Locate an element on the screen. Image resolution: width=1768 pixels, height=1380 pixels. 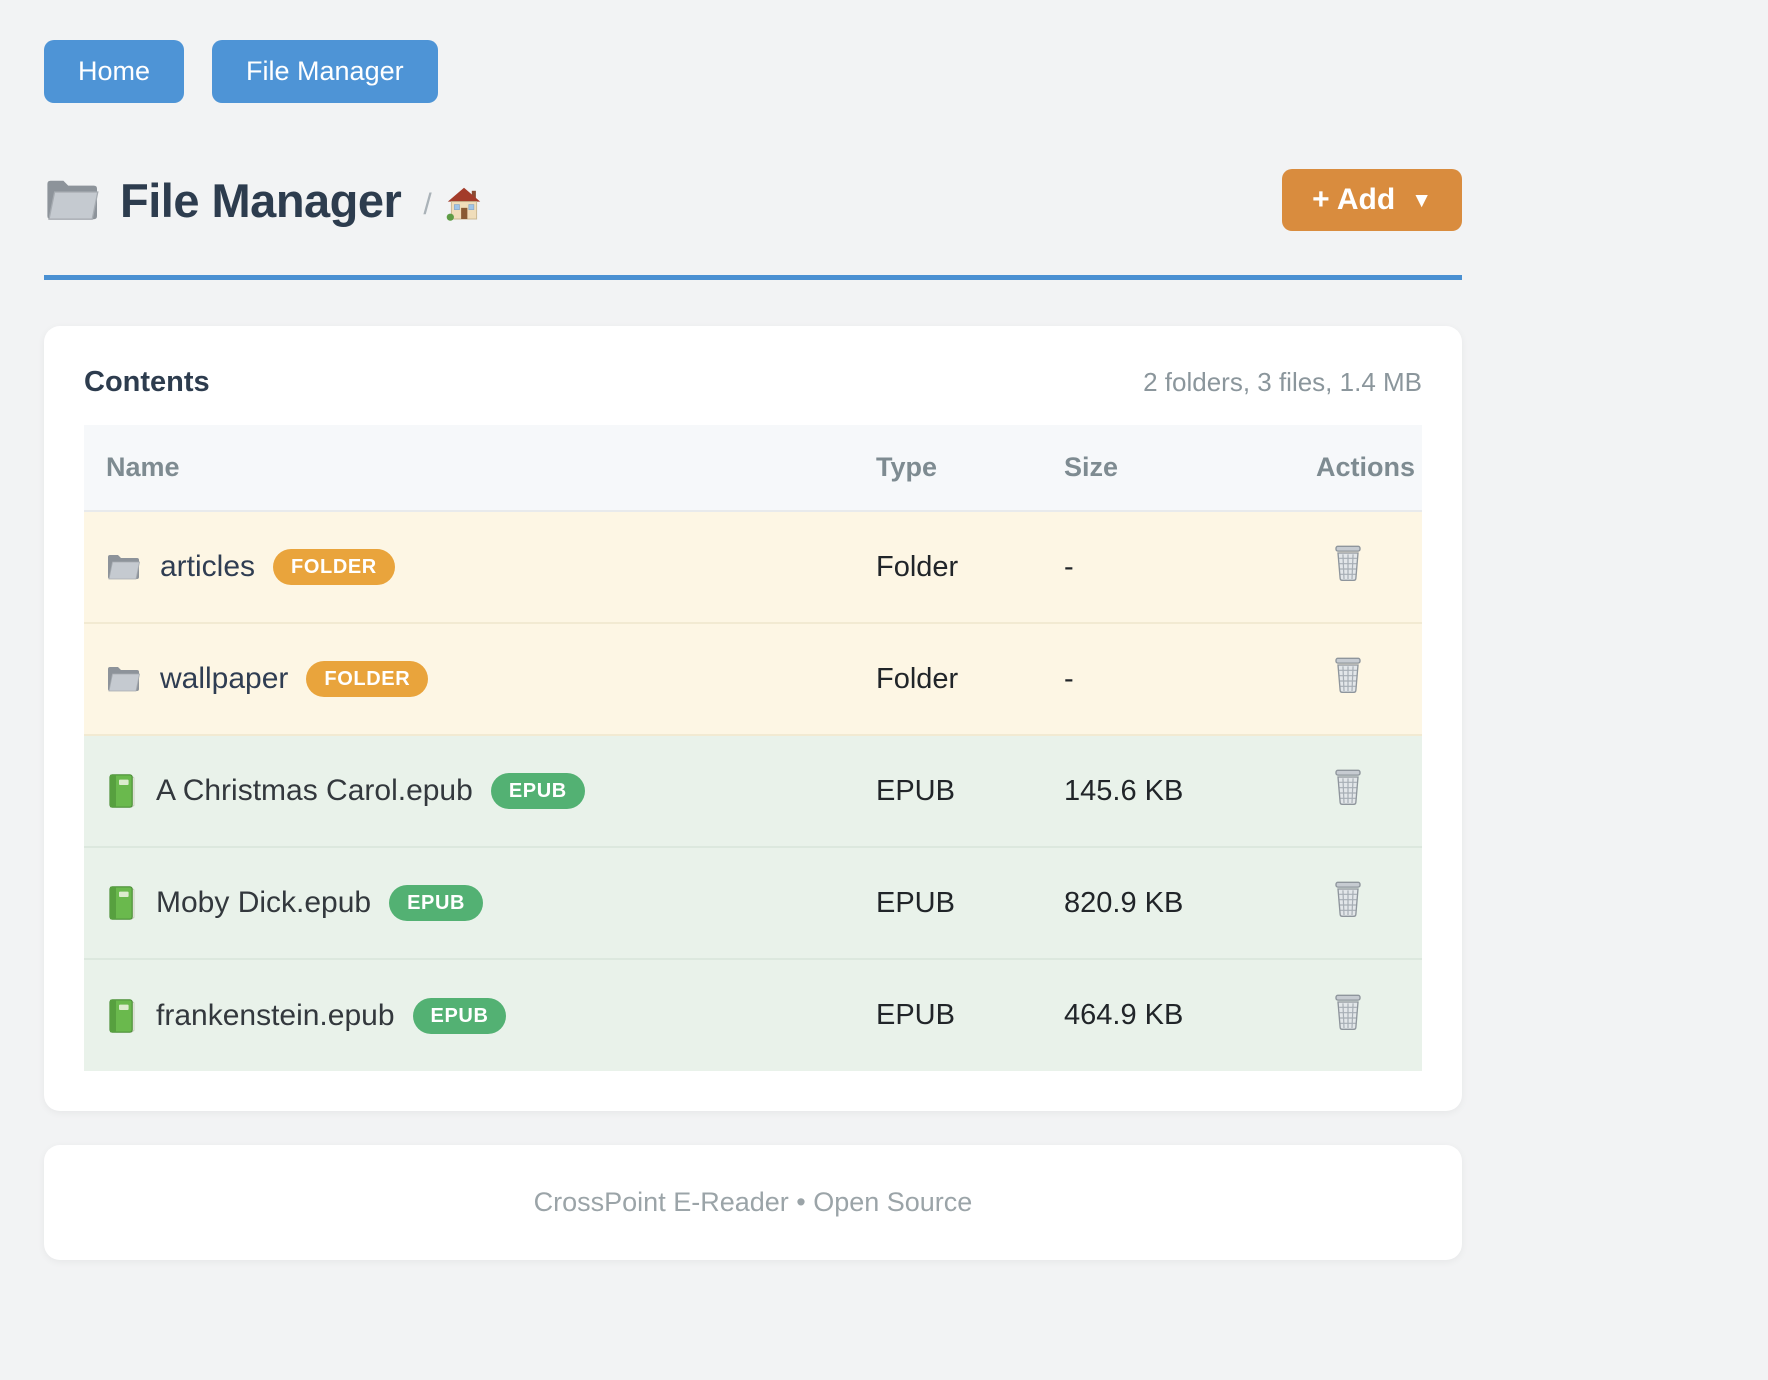
file-name: articles is located at coordinates (208, 566).